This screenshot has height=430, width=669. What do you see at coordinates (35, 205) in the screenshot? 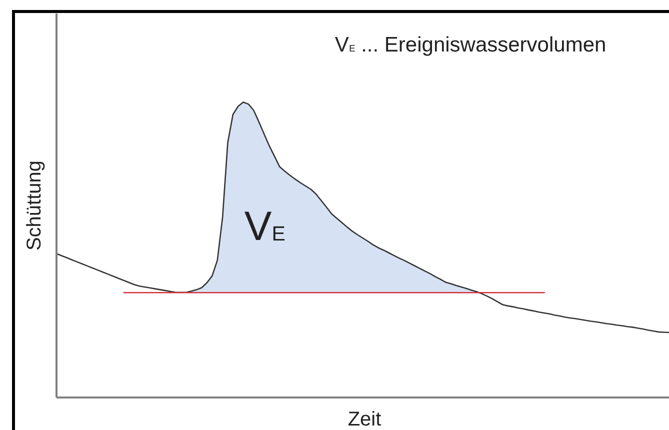
I see `y-axis-title: Schüttung` at bounding box center [35, 205].